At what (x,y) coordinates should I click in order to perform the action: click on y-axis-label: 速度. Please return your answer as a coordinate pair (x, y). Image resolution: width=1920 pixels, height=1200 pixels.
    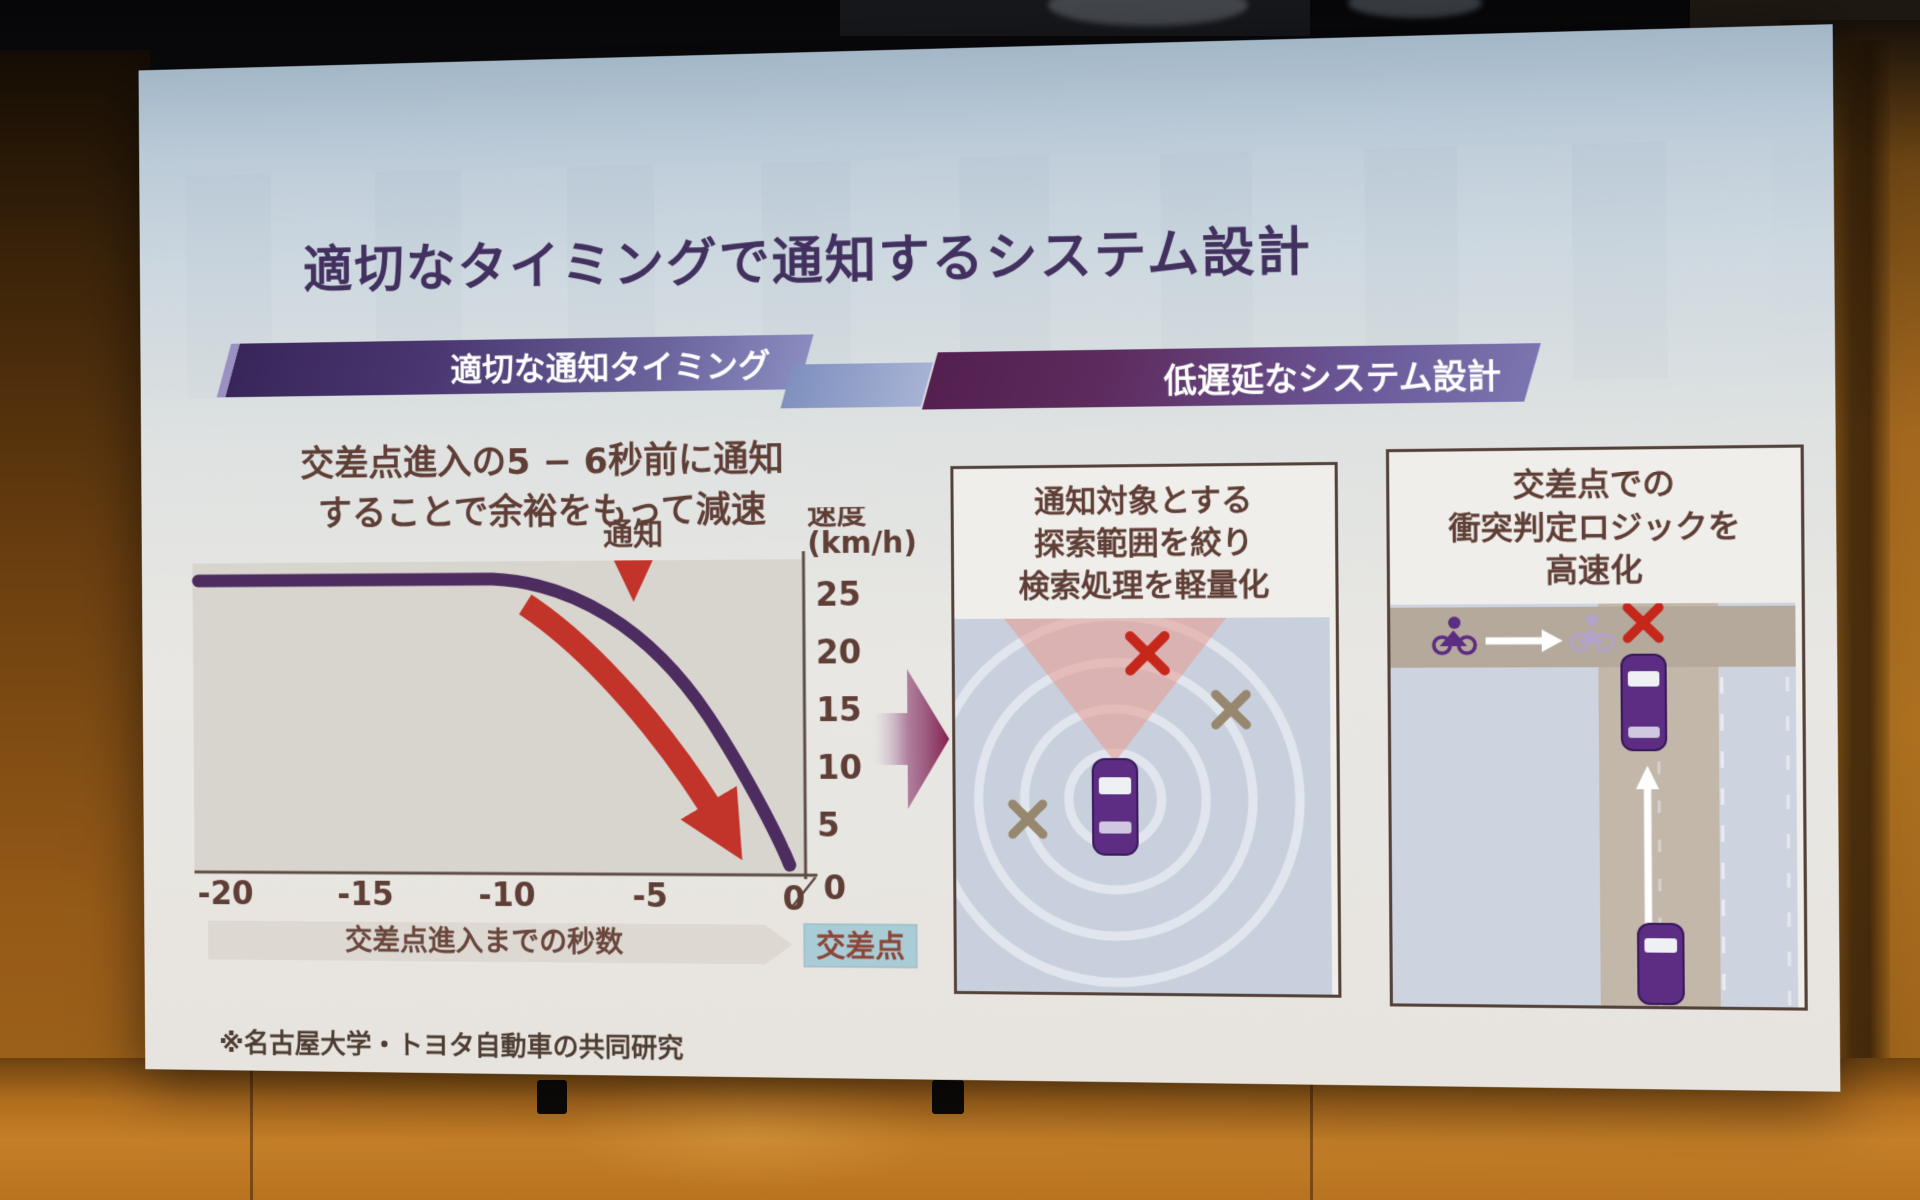
    Looking at the image, I should click on (837, 518).